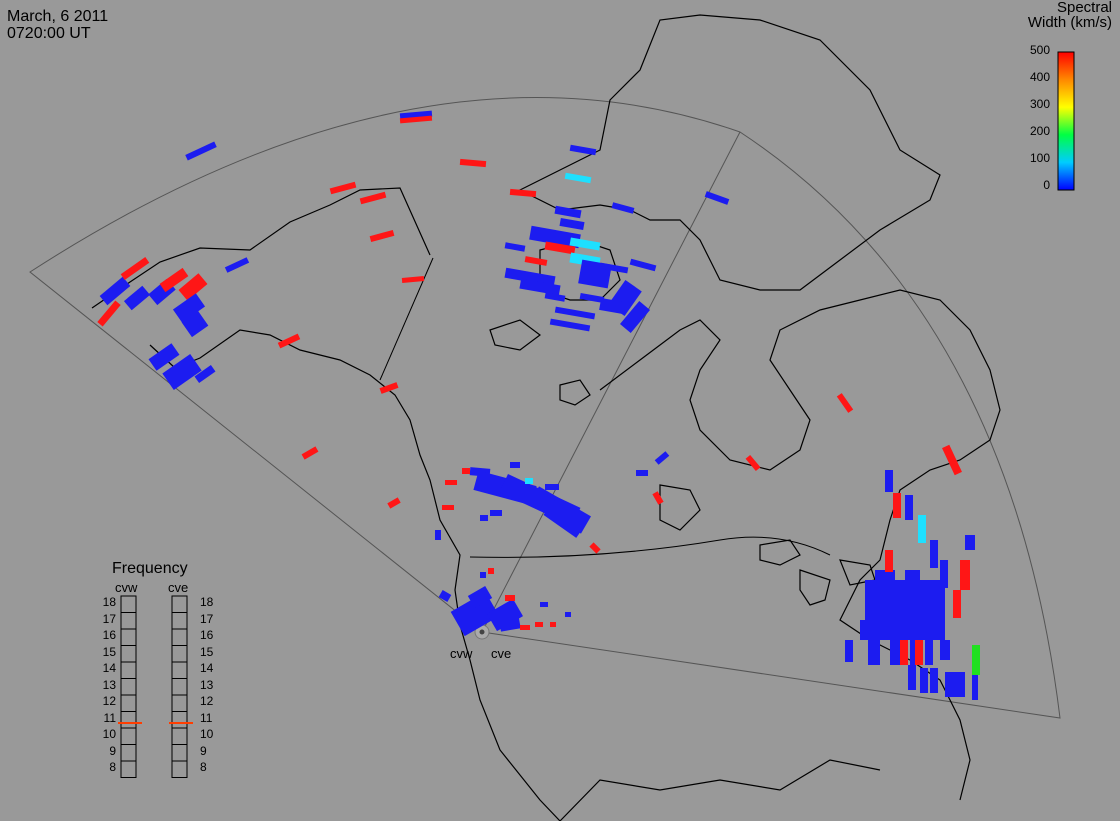  I want to click on time-label: 0720:00 UT, so click(49, 33).